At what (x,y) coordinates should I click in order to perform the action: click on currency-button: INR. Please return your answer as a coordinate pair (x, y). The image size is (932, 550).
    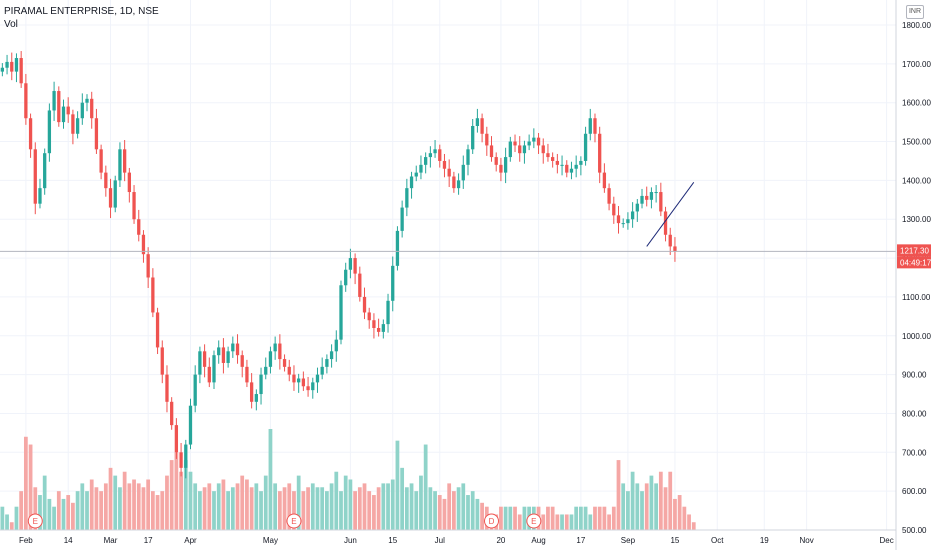
    Looking at the image, I should click on (915, 12).